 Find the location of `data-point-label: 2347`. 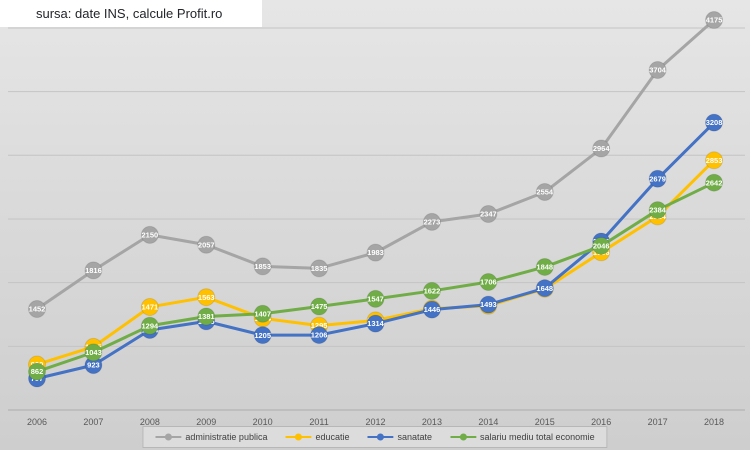

data-point-label: 2347 is located at coordinates (488, 214).